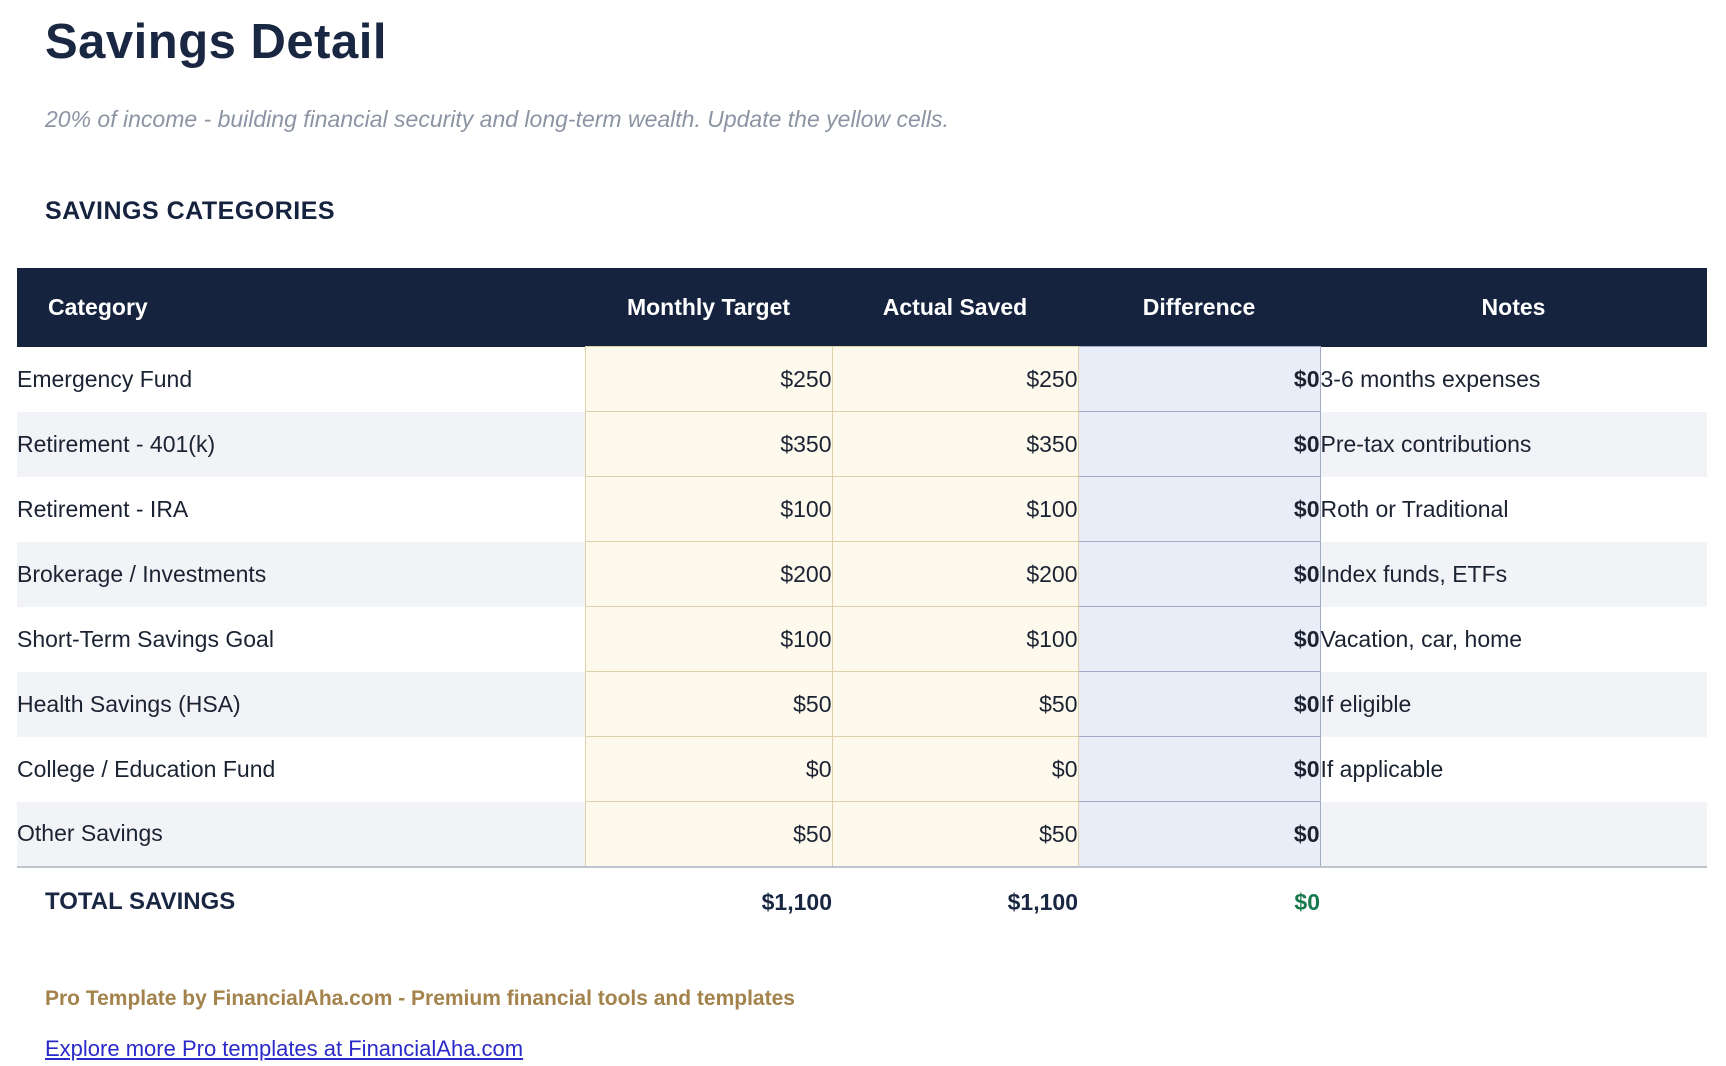 The width and height of the screenshot is (1726, 1066). What do you see at coordinates (1199, 901) in the screenshot?
I see `total-difference: $0` at bounding box center [1199, 901].